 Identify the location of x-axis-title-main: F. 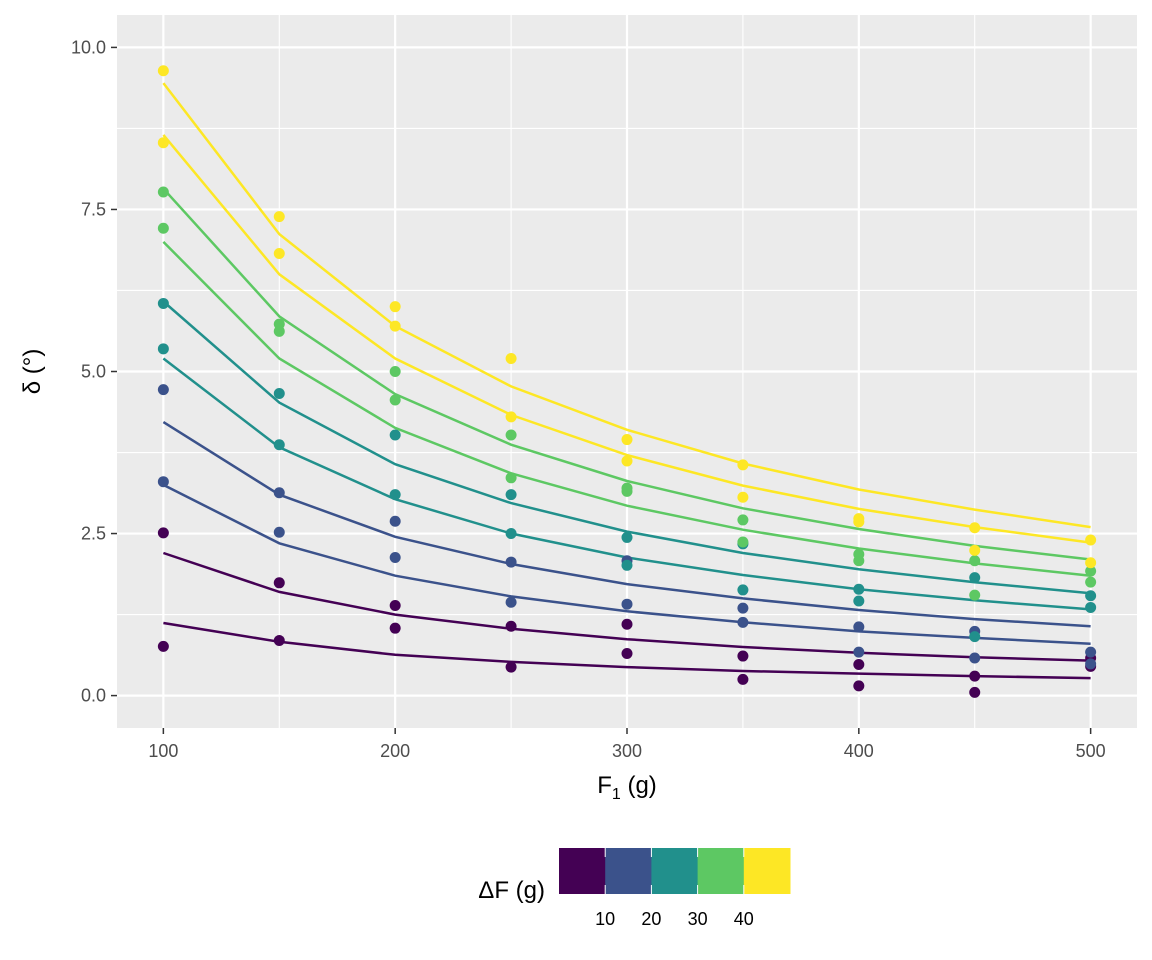
(604, 785).